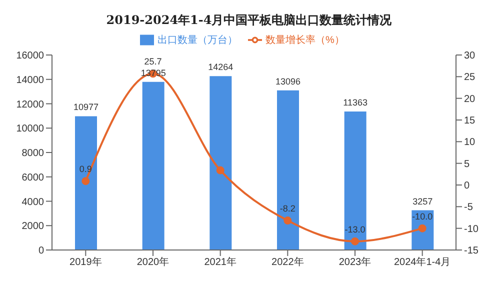 This screenshot has width=498, height=283. Describe the element at coordinates (30, 129) in the screenshot. I see `y-tick-label: 10000` at that location.